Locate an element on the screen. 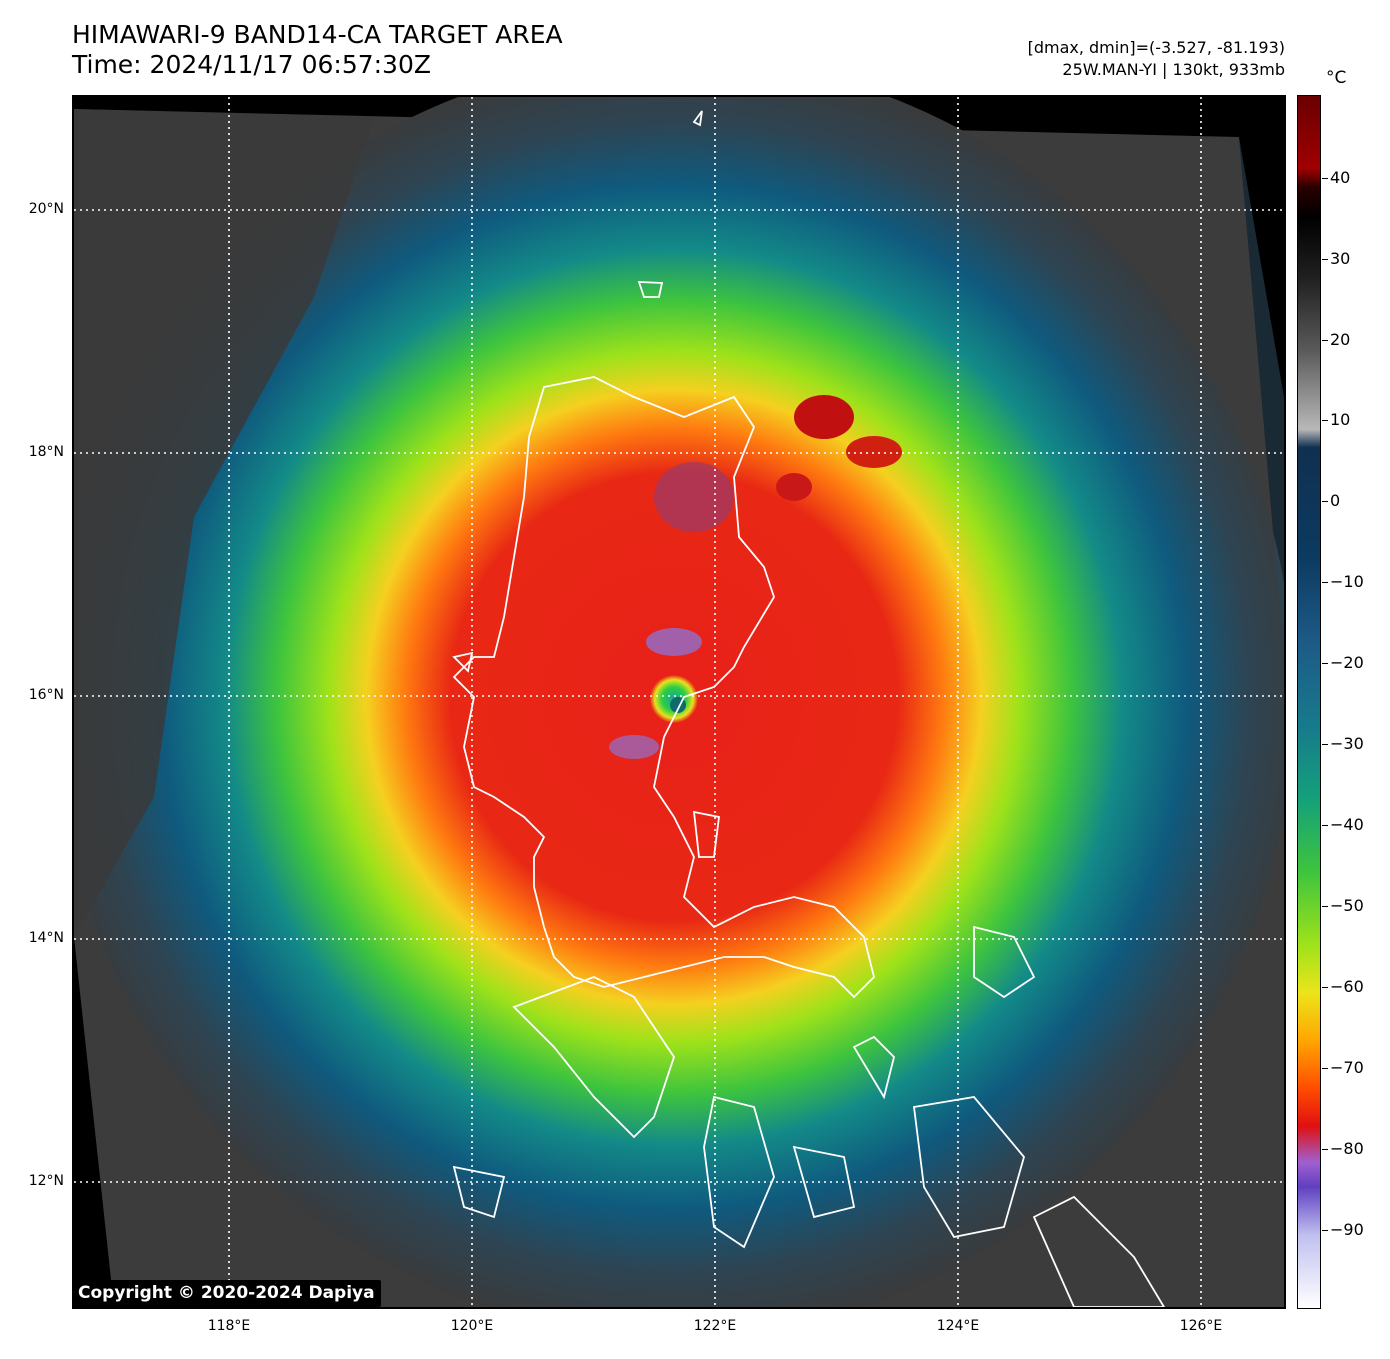 This screenshot has height=1359, width=1390. colorbar-tick-30: 30 is located at coordinates (1340, 258).